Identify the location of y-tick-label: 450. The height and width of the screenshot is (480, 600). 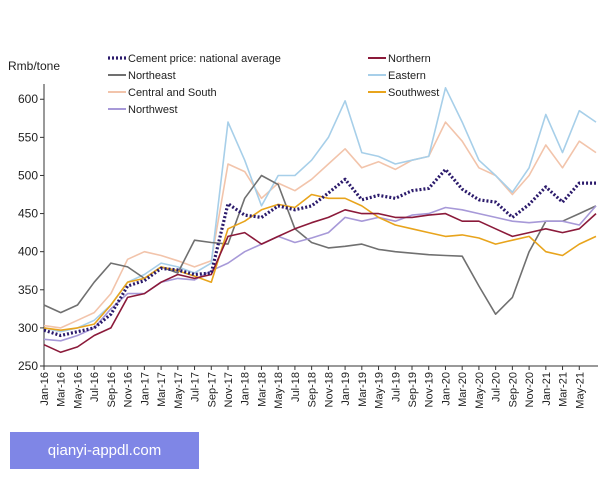
(28, 214).